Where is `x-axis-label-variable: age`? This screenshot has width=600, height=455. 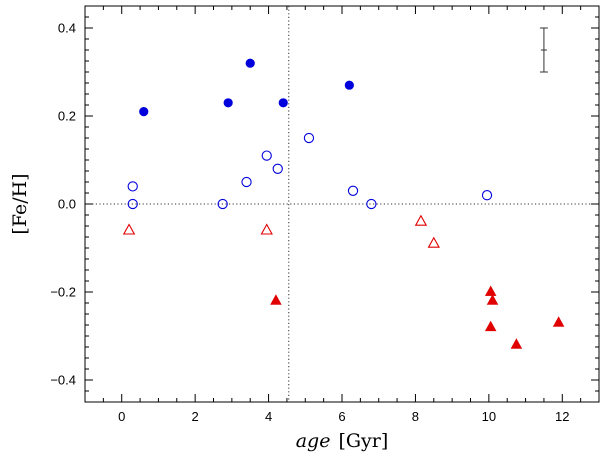
x-axis-label-variable: age is located at coordinates (313, 441).